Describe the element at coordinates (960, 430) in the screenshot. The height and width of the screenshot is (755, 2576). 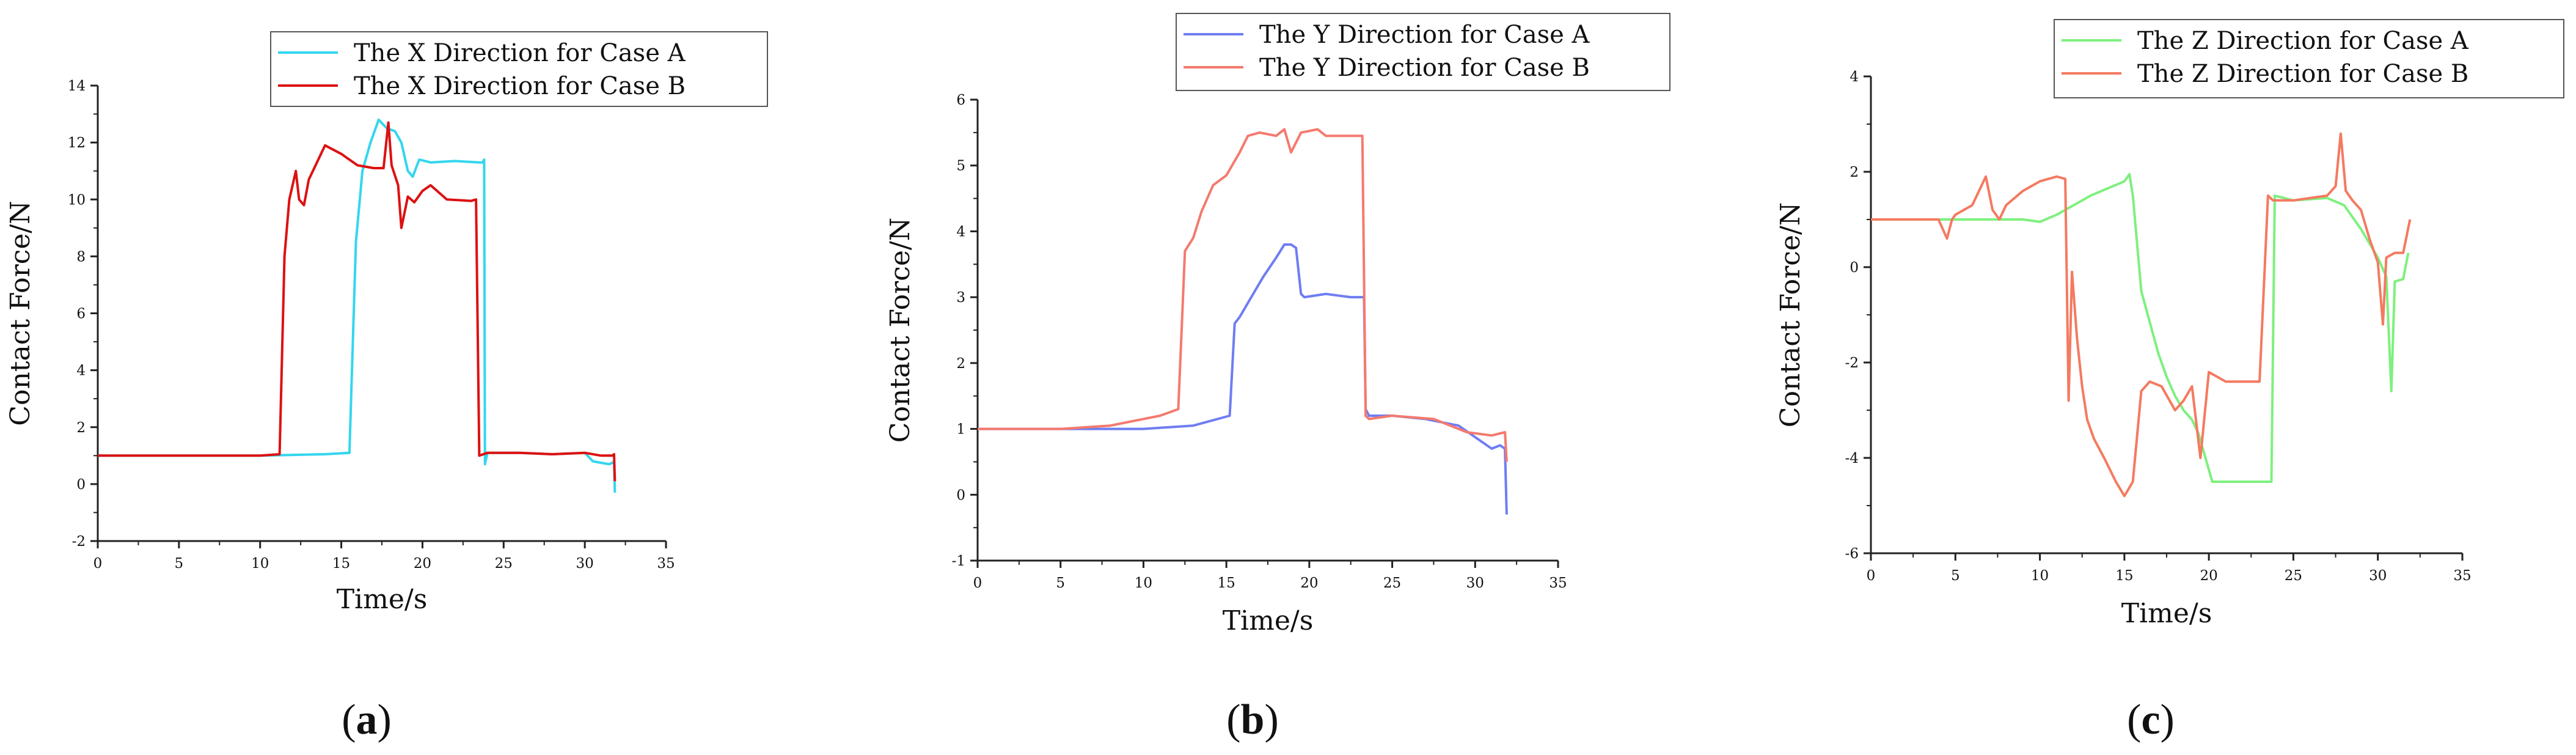
I see `y-tick-label: 1` at that location.